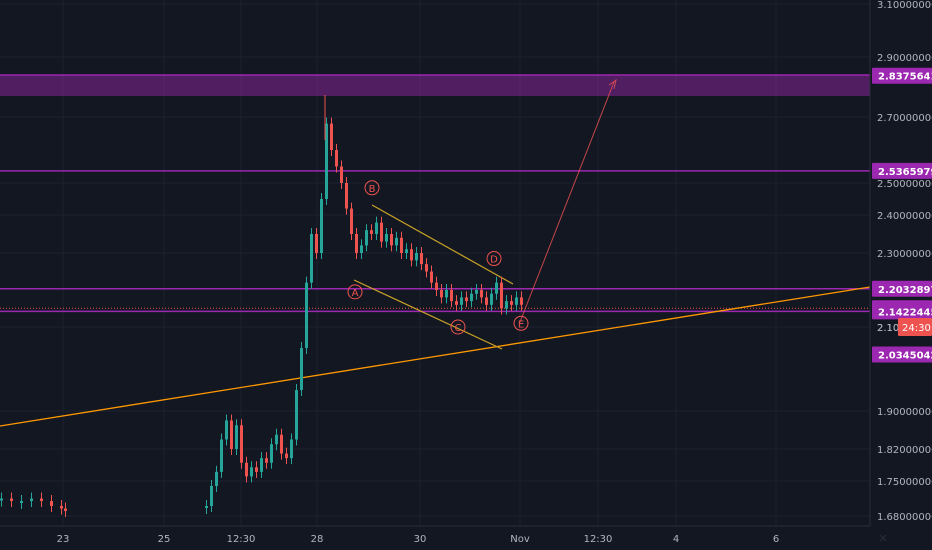 The height and width of the screenshot is (550, 932). Describe the element at coordinates (164, 539) in the screenshot. I see `time-tick-label: 25` at that location.